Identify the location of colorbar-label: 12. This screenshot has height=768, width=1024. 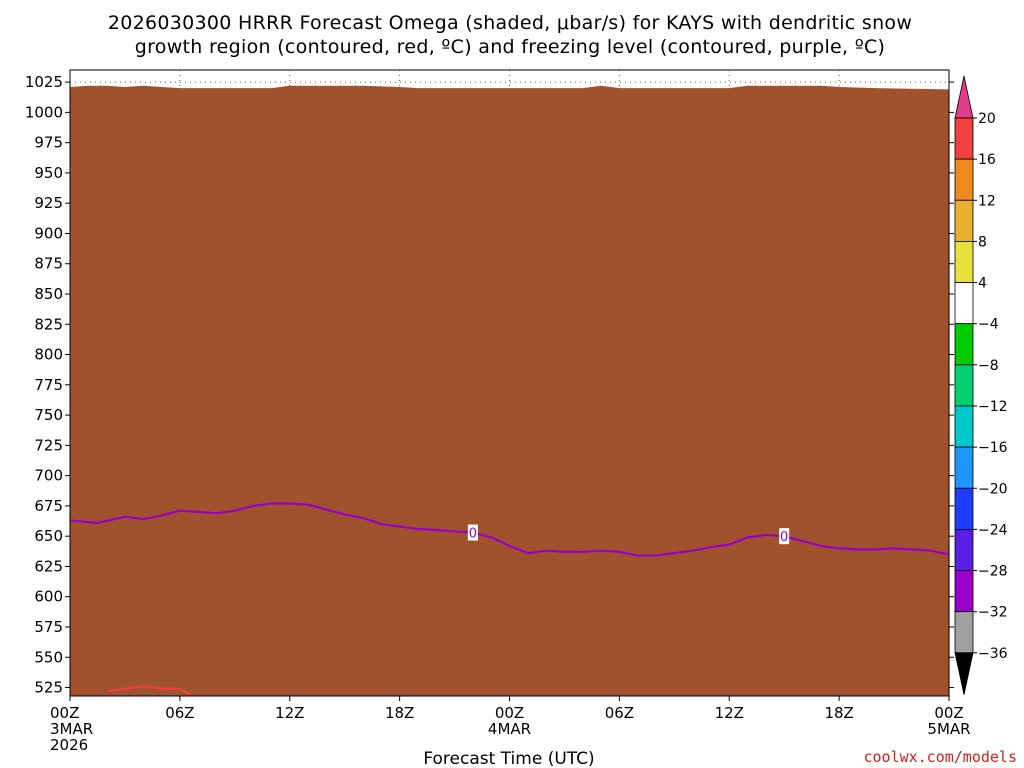
(987, 201).